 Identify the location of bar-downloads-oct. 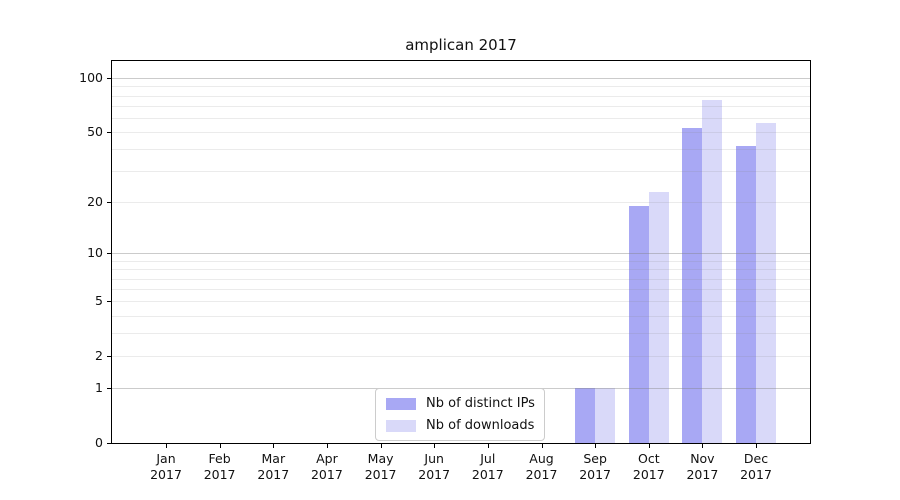
(658, 317).